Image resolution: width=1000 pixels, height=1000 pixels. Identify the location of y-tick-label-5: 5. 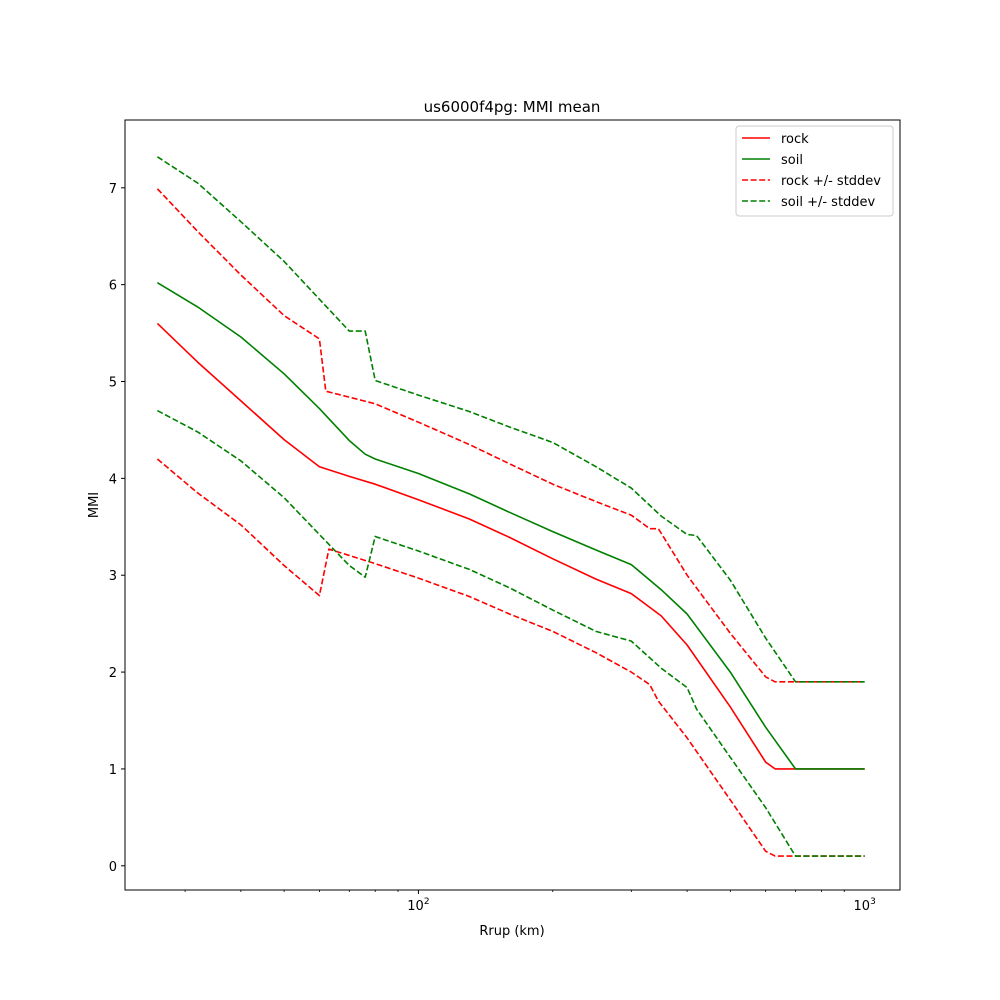
(113, 383).